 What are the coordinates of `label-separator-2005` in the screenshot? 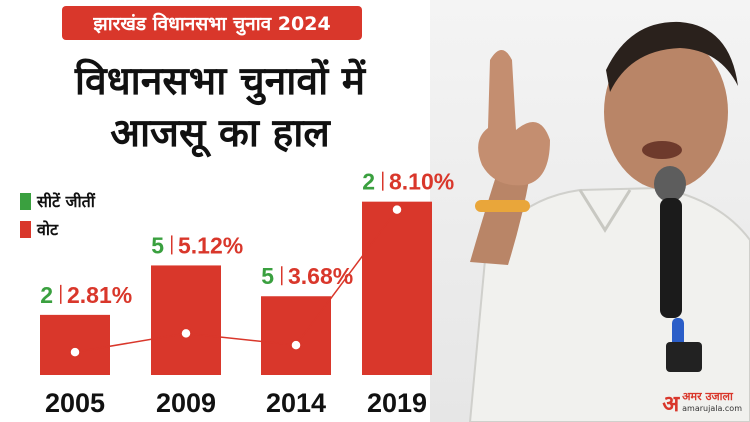 It's located at (61, 294).